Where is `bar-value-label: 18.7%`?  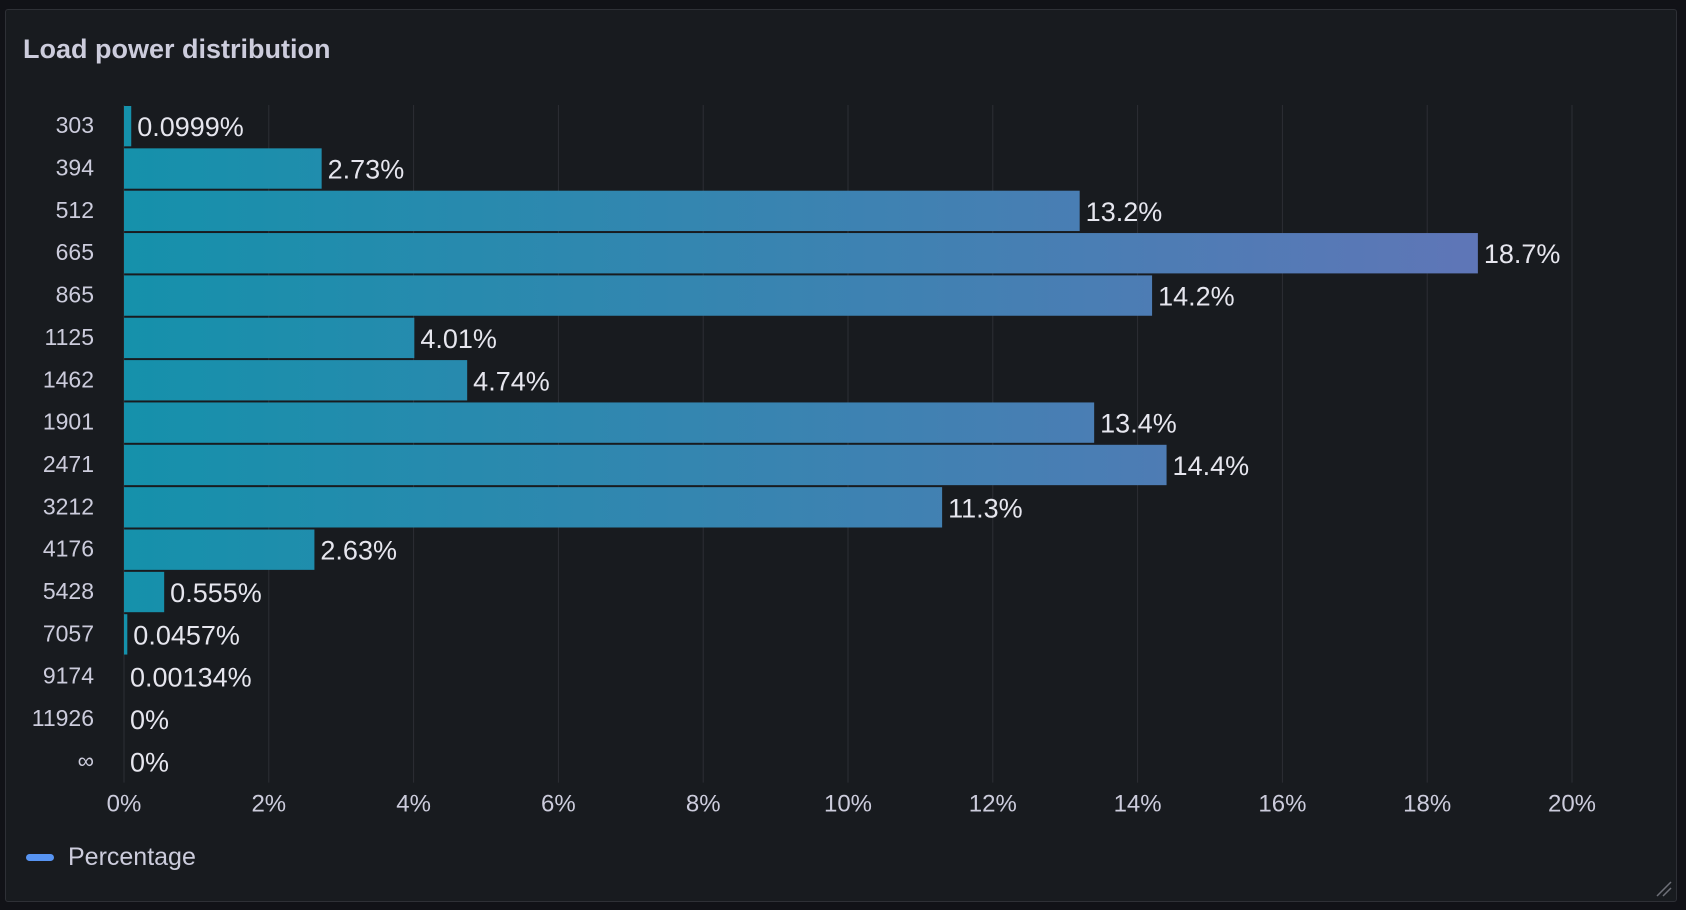
bar-value-label: 18.7% is located at coordinates (1522, 254).